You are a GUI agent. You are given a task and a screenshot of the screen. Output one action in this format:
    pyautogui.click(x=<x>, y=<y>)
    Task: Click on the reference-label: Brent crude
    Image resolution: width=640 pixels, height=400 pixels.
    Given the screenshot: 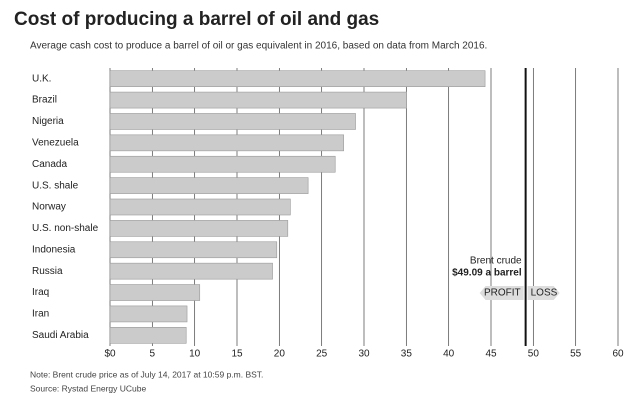 What is the action you would take?
    pyautogui.click(x=496, y=261)
    